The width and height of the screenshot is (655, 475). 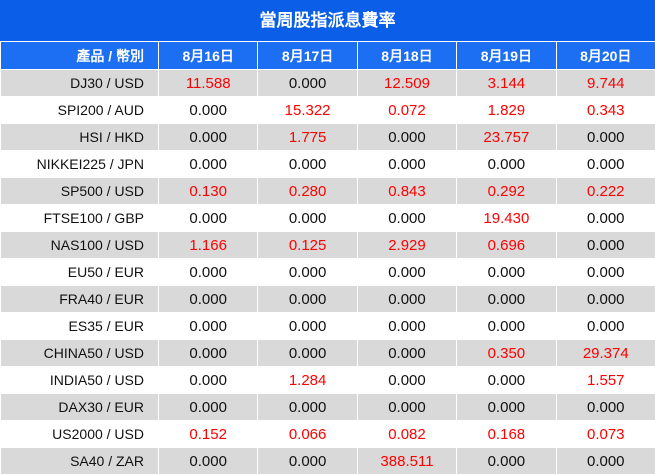 I want to click on rate-cell: 29.374, so click(x=605, y=353).